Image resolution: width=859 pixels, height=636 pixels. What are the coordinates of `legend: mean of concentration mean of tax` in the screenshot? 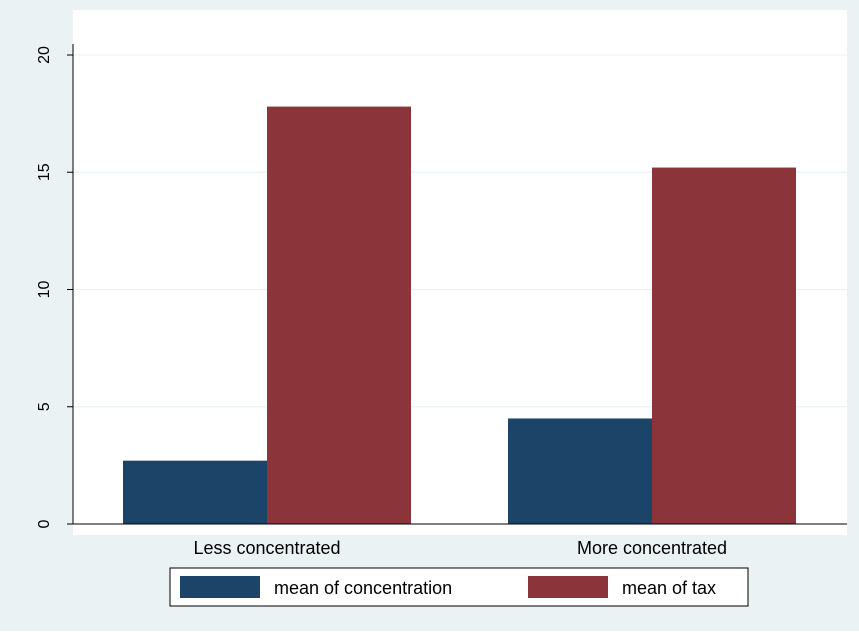 It's located at (459, 587).